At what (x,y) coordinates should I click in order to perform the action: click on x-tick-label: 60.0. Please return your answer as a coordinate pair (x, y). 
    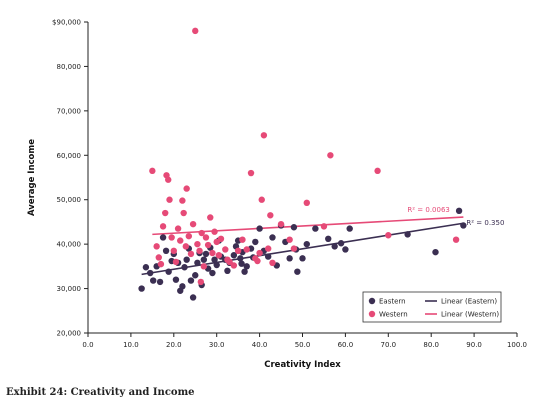
    Looking at the image, I should click on (346, 345).